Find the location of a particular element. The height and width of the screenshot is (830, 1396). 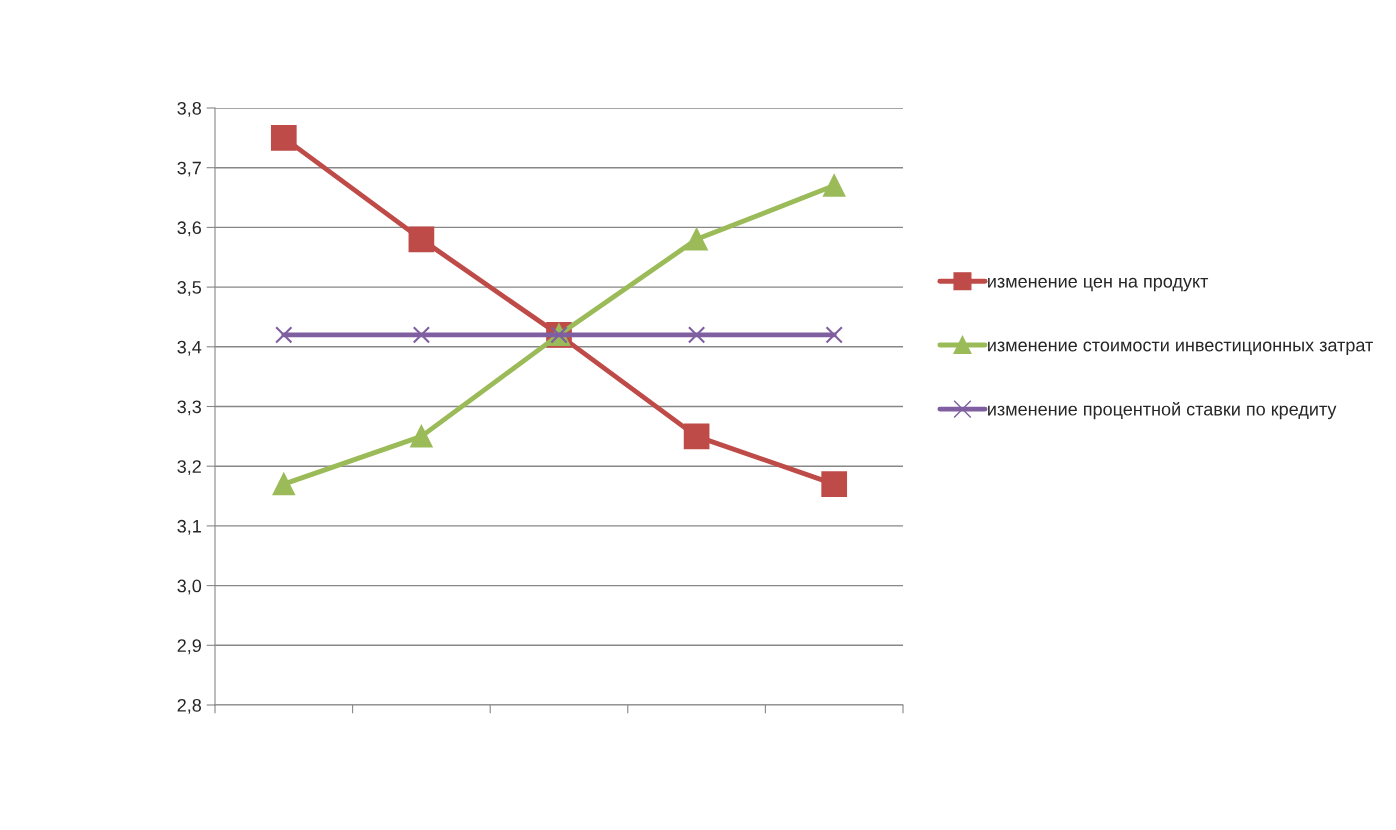

y-tick-label: 3,6 is located at coordinates (189, 229).